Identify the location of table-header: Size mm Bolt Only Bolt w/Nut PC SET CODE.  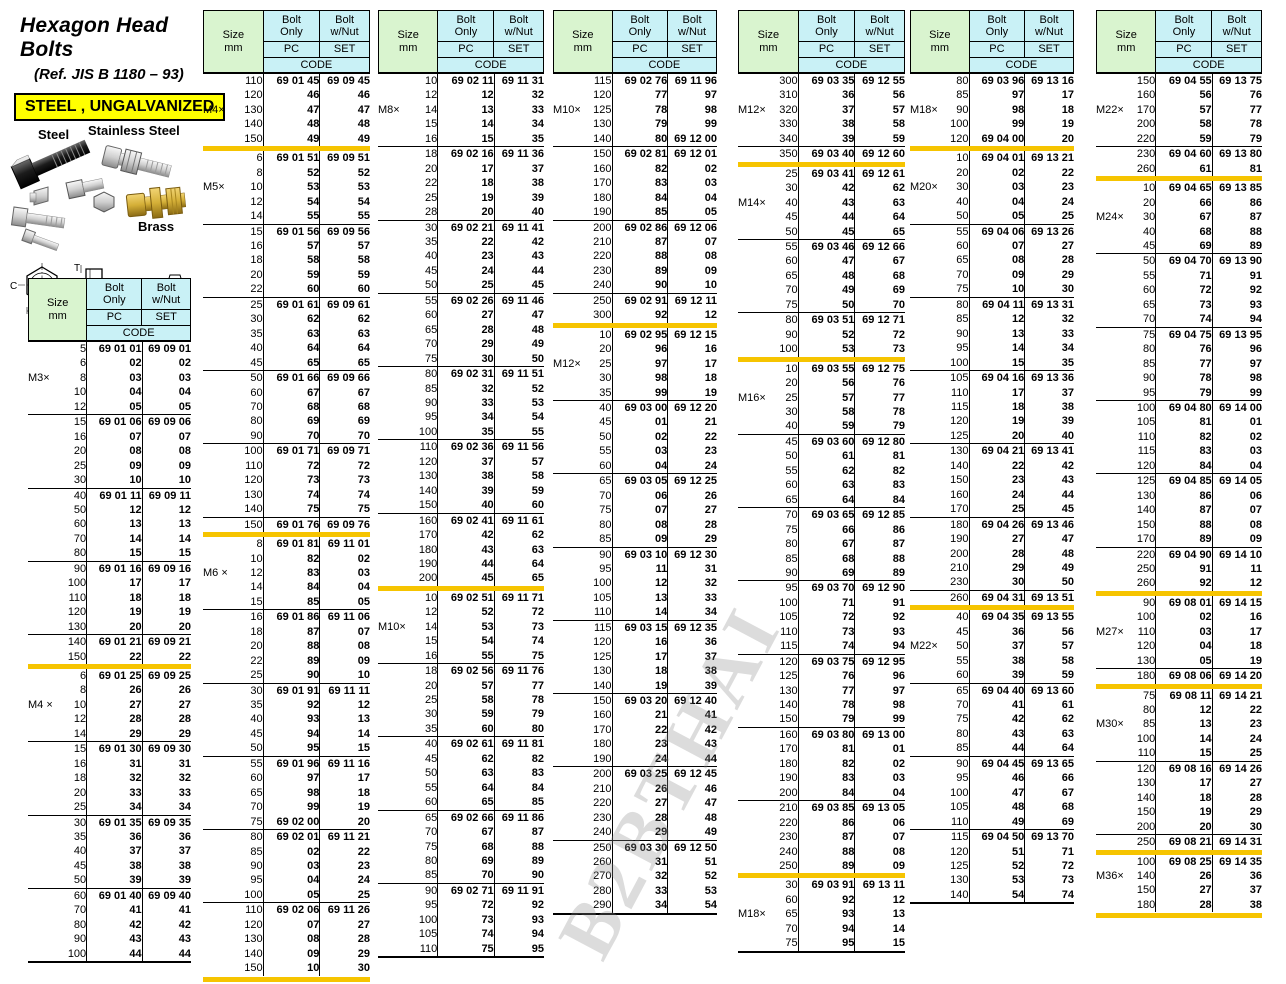
(460, 42).